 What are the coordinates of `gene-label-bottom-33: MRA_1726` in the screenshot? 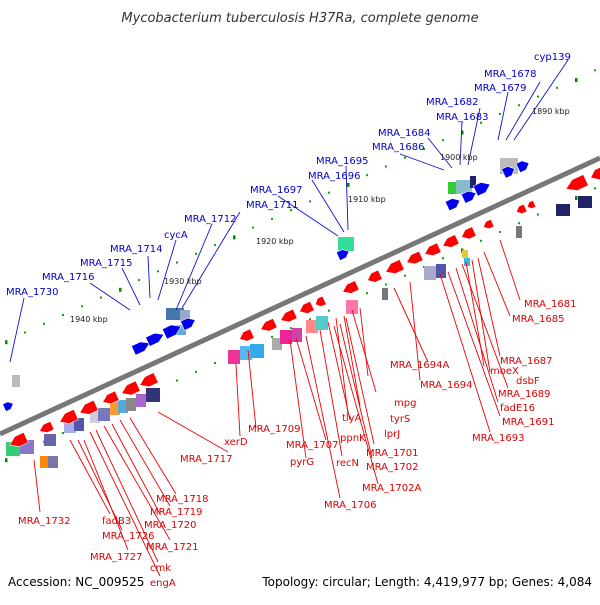 It's located at (128, 536).